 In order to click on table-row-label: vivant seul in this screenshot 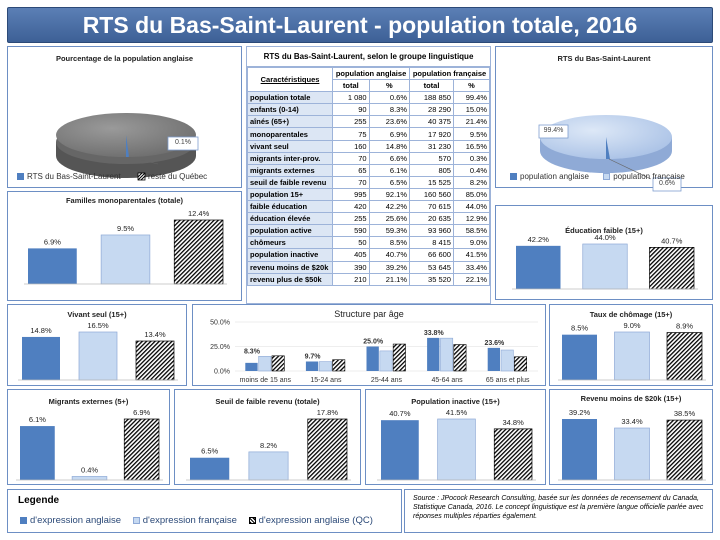, I will do `click(290, 146)`.